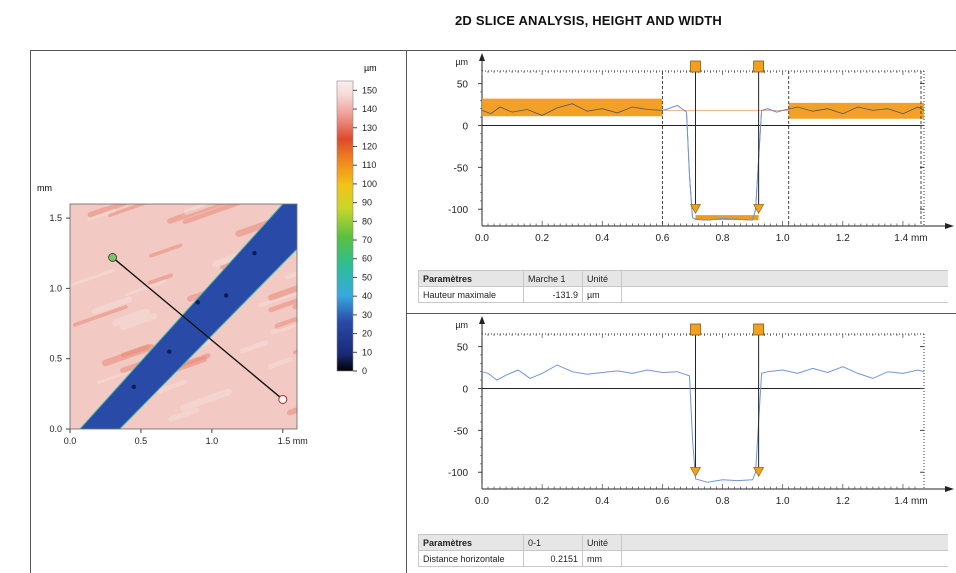 This screenshot has height=573, width=956. Describe the element at coordinates (367, 334) in the screenshot. I see `colorbar-tick-label: 20` at that location.